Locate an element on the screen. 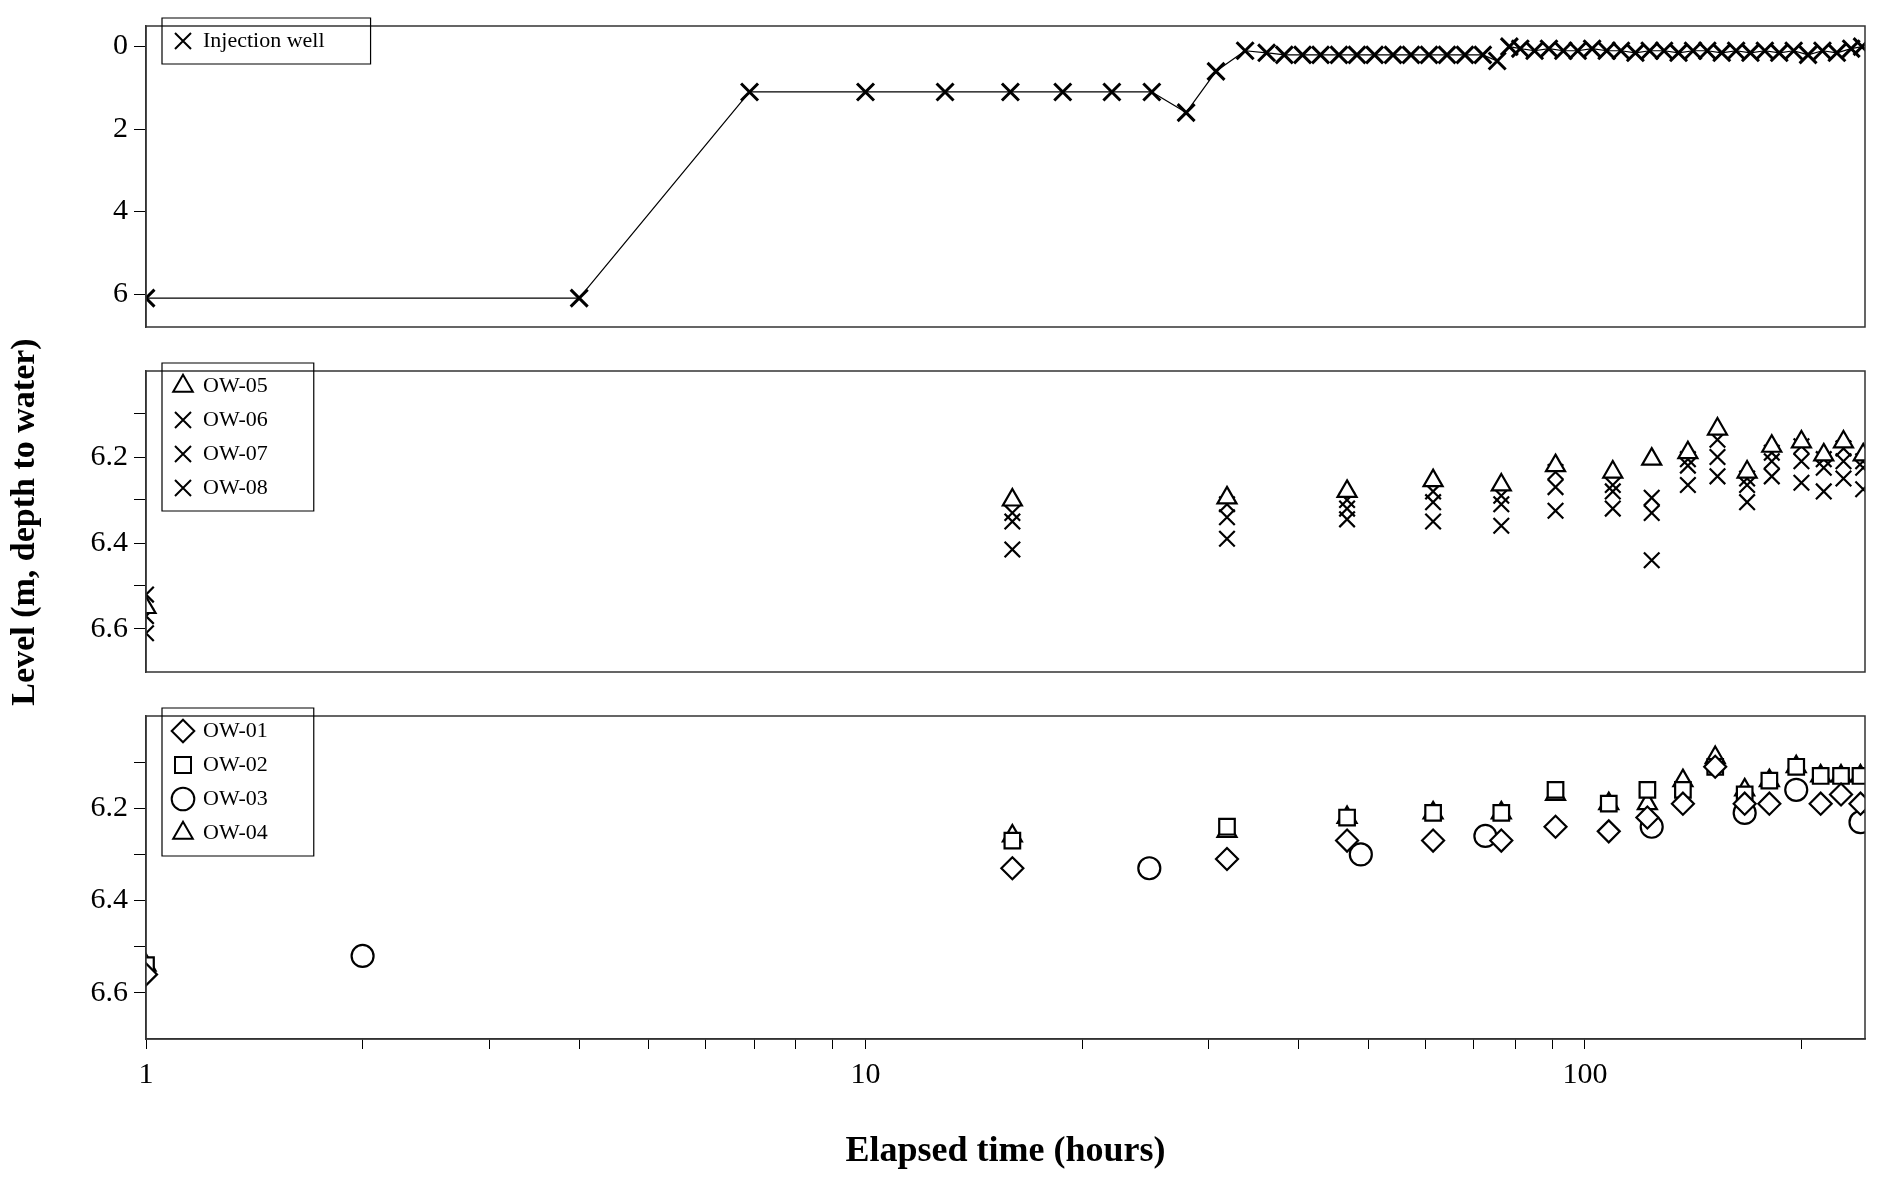 This screenshot has width=1890, height=1177. y-tick-label: 0 is located at coordinates (120, 44).